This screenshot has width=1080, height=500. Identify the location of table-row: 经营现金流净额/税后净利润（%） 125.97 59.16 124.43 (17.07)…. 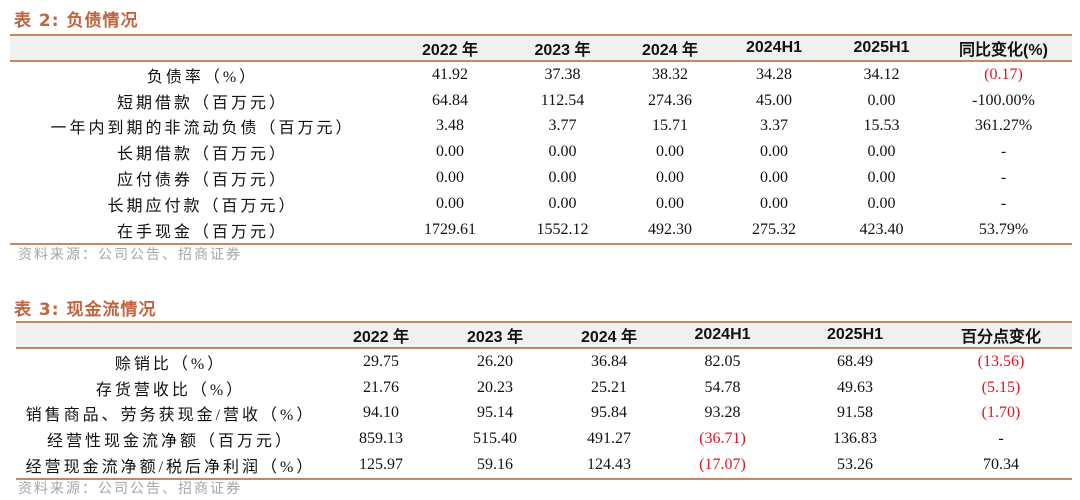
(544, 465).